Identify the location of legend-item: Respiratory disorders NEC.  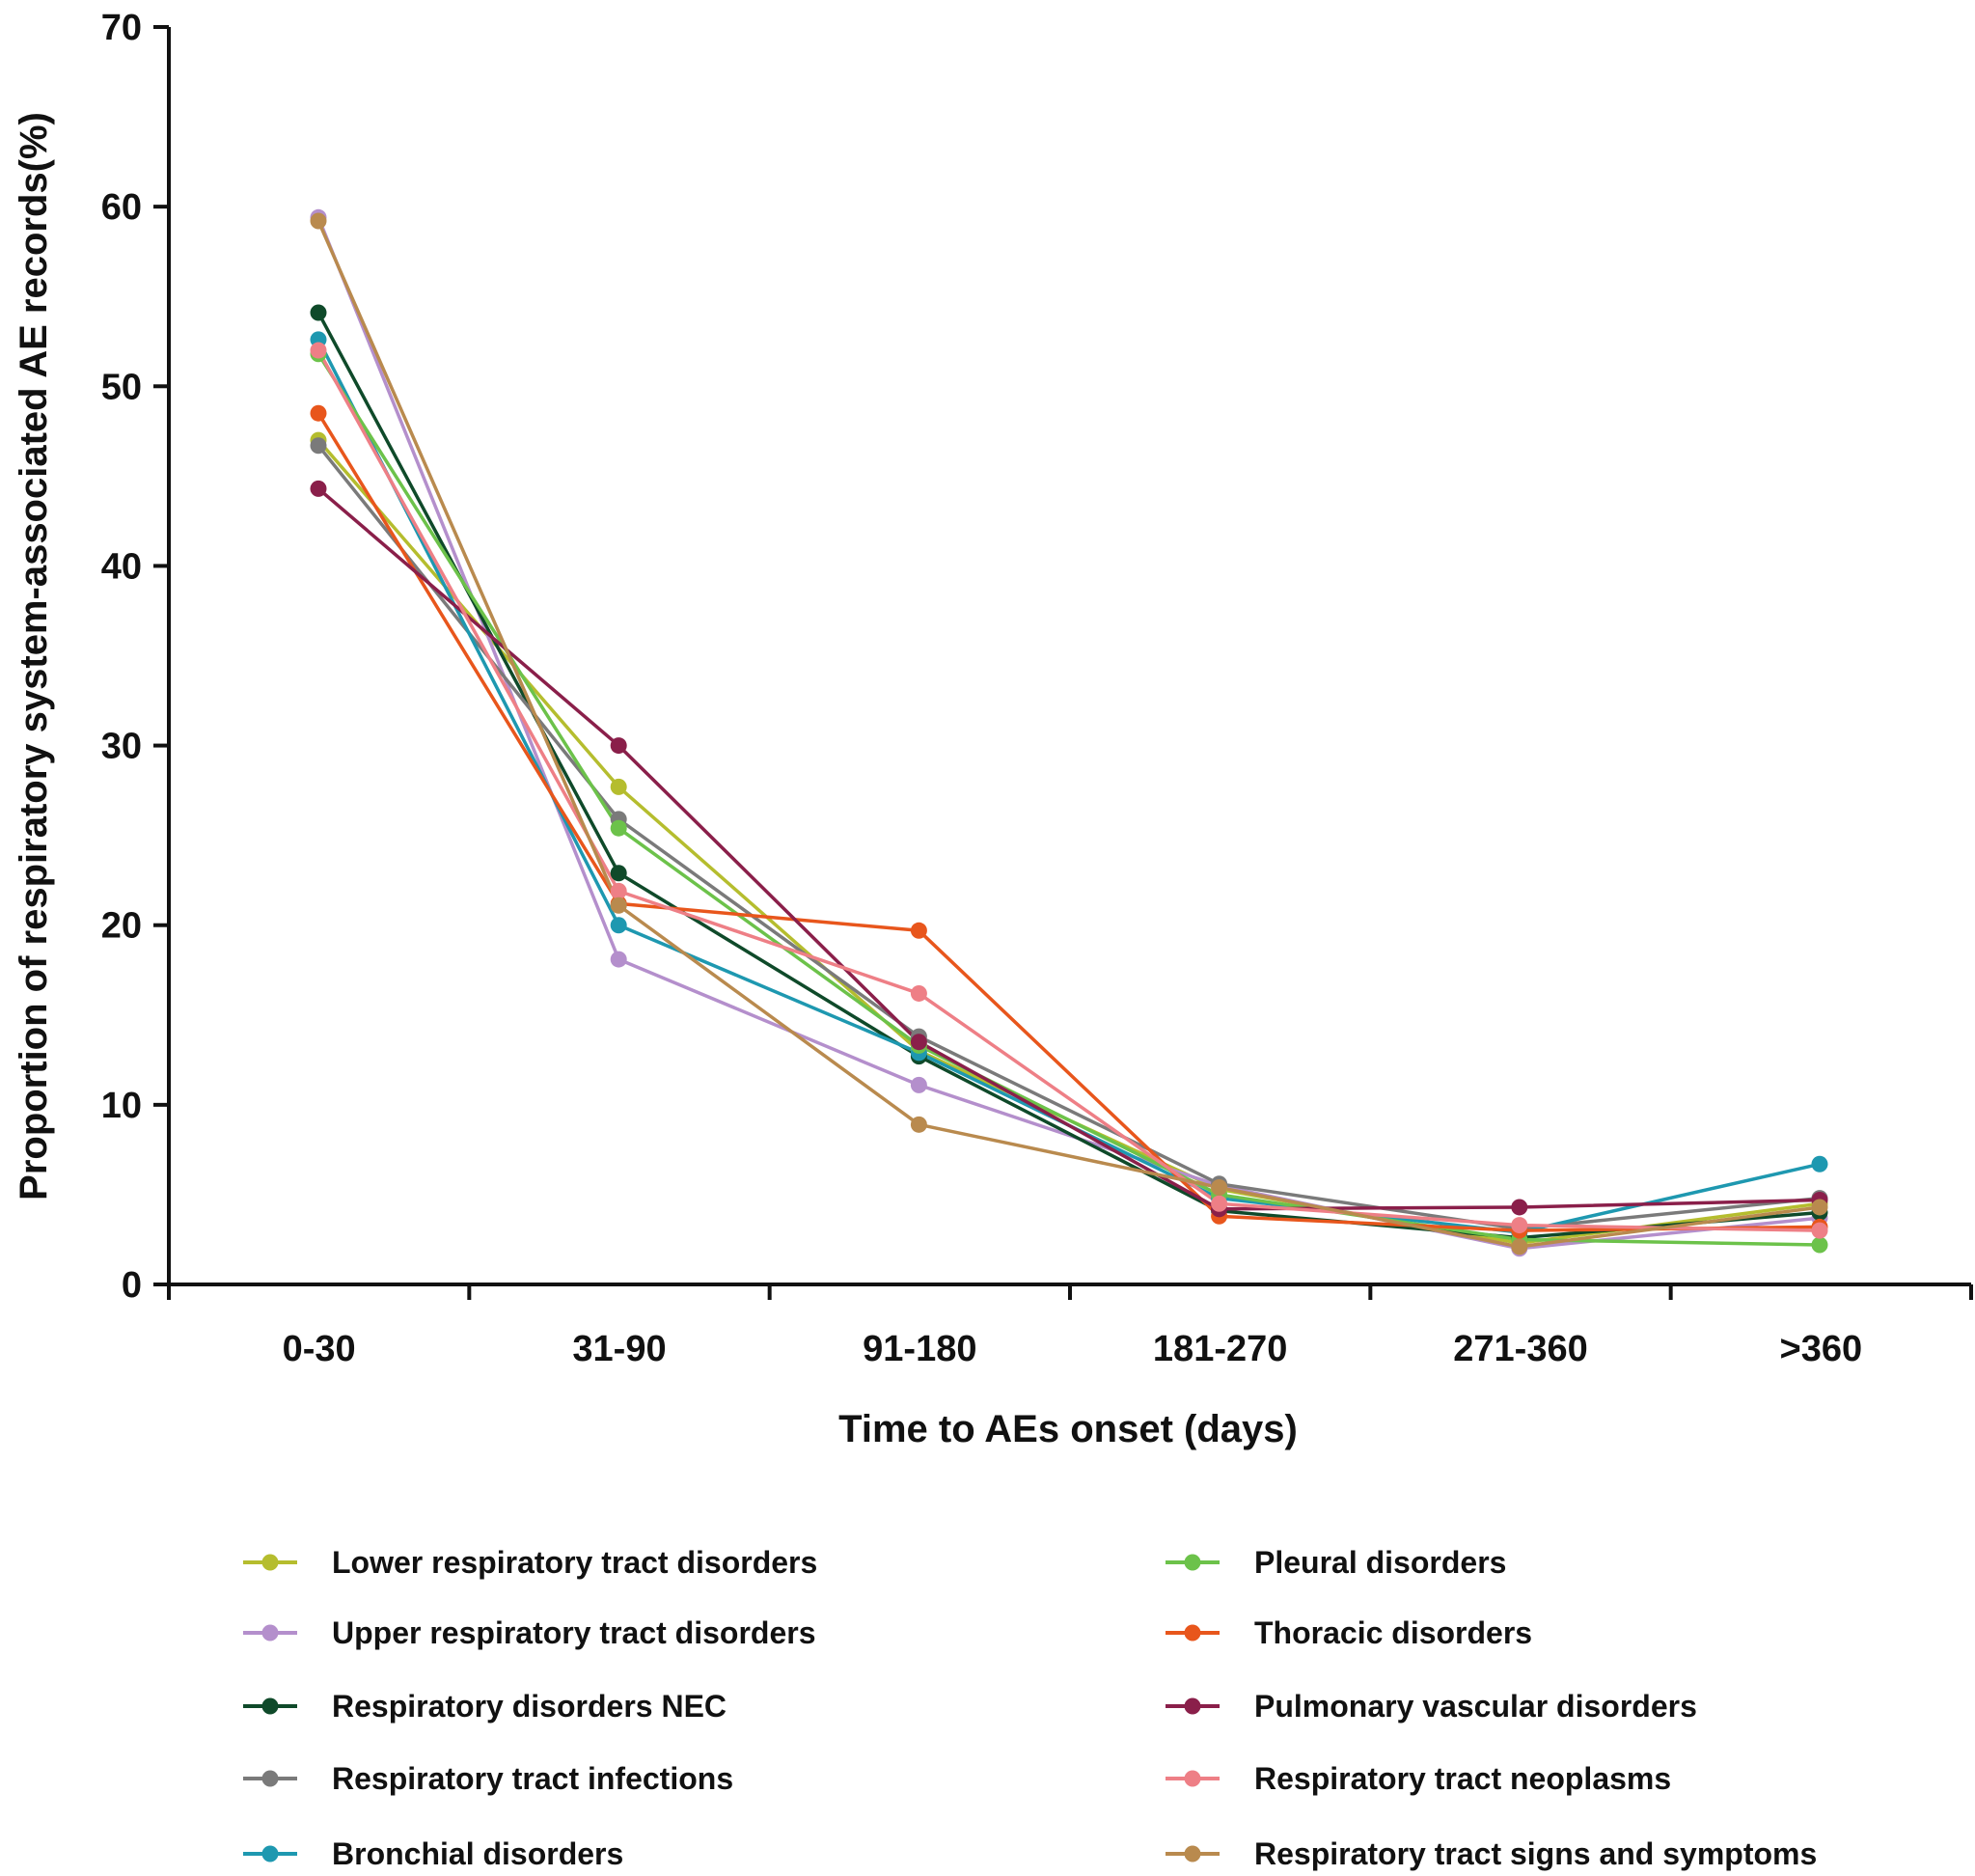
(485, 1706).